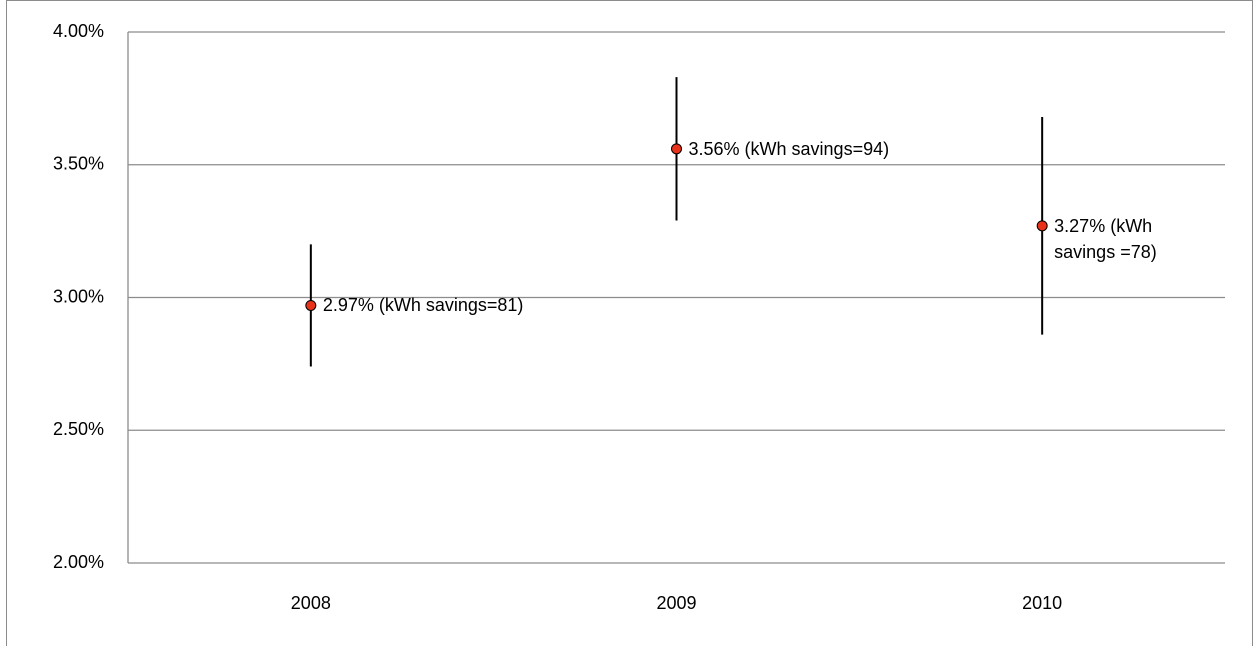 This screenshot has width=1253, height=646. I want to click on y-tick-label: 3.00%, so click(78, 296).